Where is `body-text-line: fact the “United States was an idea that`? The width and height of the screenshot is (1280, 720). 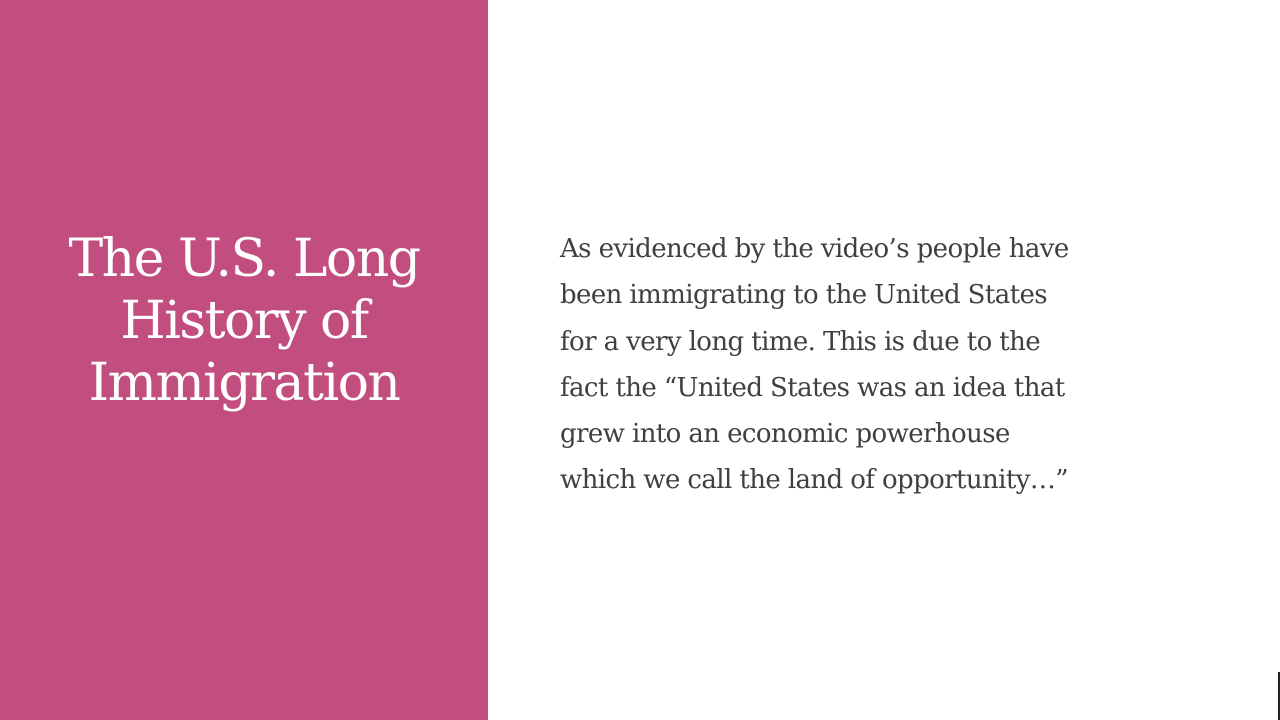
body-text-line: fact the “United States was an idea that is located at coordinates (812, 387).